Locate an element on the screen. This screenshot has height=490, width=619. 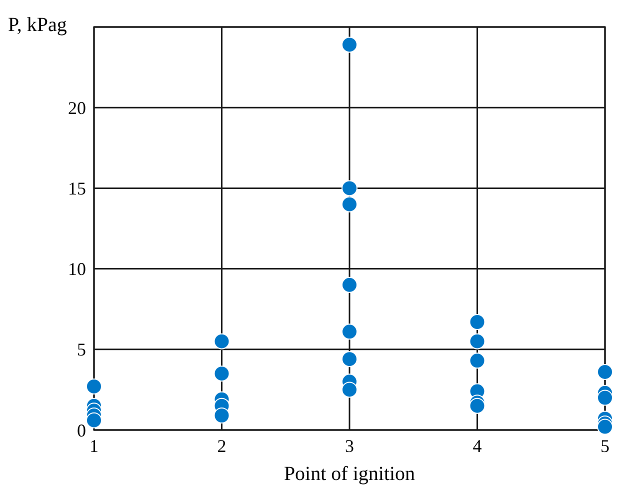
x-tick-label: 2 is located at coordinates (221, 446).